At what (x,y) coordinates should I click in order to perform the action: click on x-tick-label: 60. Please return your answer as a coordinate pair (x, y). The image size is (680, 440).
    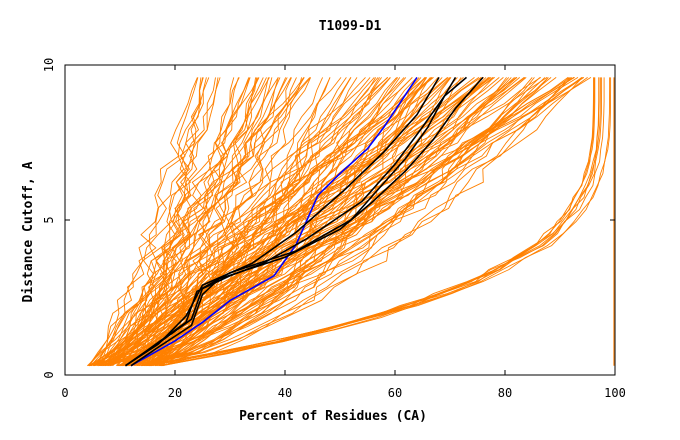
    Looking at the image, I should click on (395, 393).